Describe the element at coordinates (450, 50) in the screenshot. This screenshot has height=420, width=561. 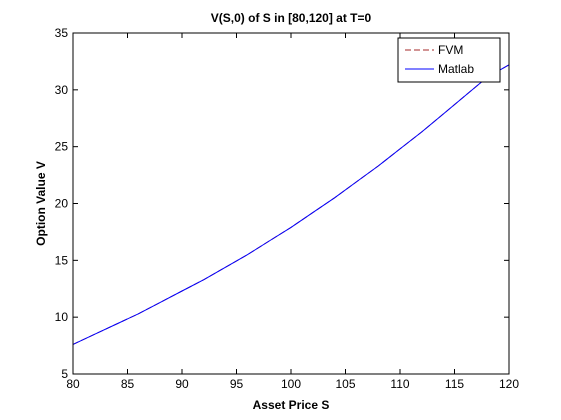
I see `legend-label-fvm: FVM` at that location.